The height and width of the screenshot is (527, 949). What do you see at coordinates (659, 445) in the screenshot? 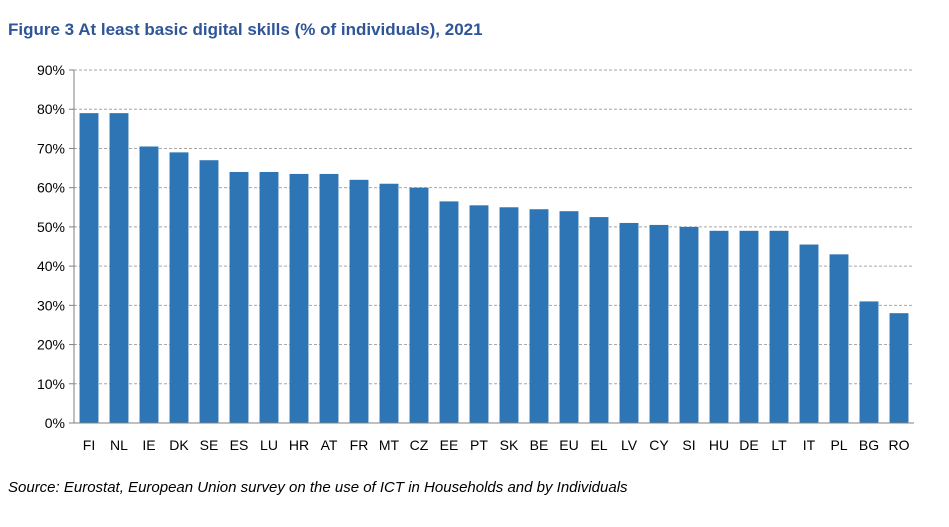
I see `x-tick-label: CY` at bounding box center [659, 445].